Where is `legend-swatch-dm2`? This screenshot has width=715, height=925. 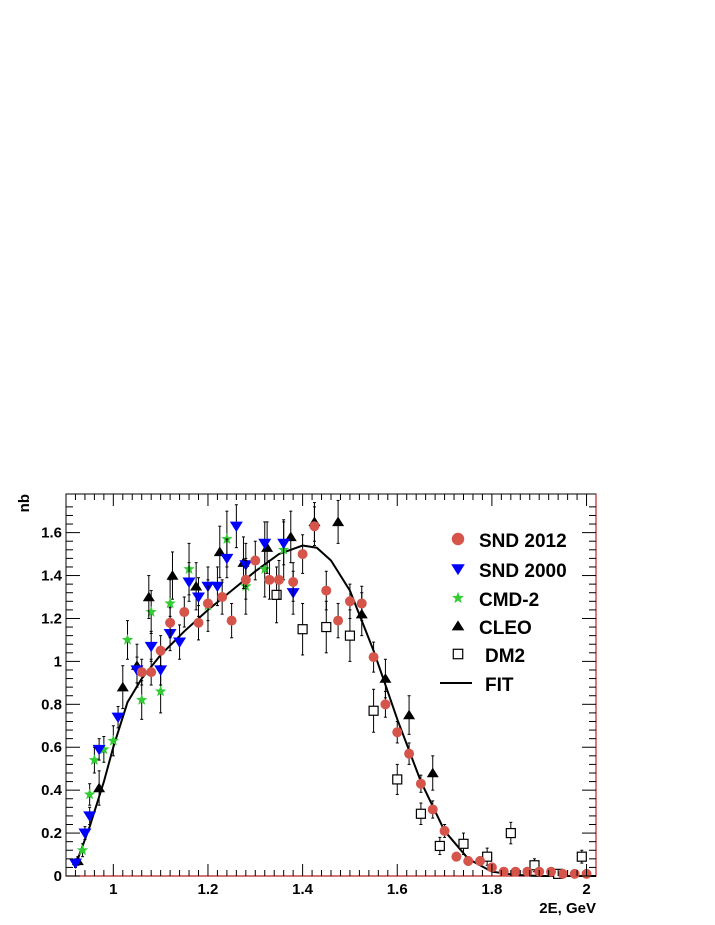
legend-swatch-dm2 is located at coordinates (458, 654).